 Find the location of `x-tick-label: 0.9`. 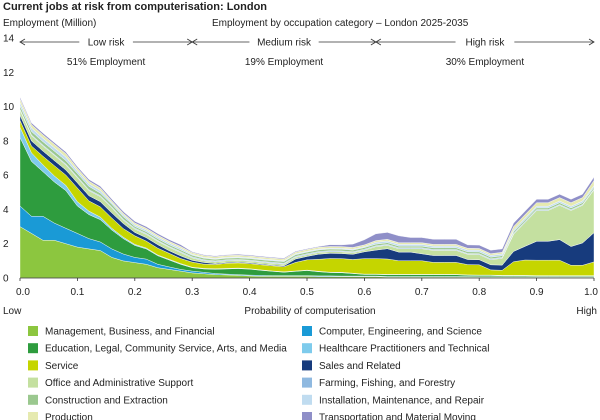

x-tick-label: 0.9 is located at coordinates (537, 292).